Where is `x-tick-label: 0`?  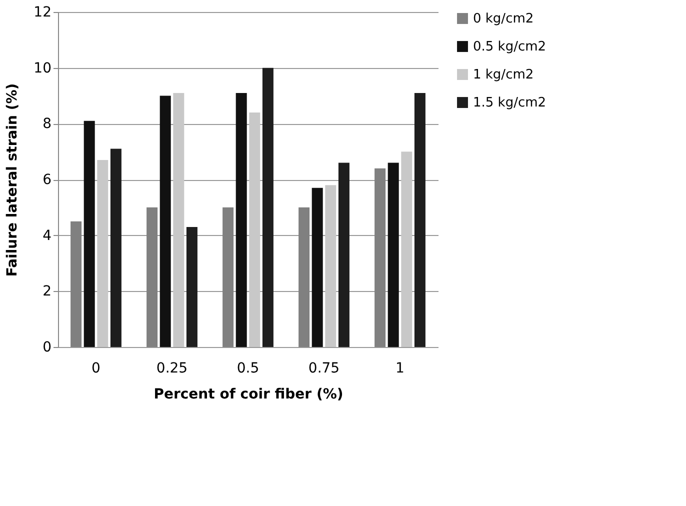
x-tick-label: 0 is located at coordinates (96, 368).